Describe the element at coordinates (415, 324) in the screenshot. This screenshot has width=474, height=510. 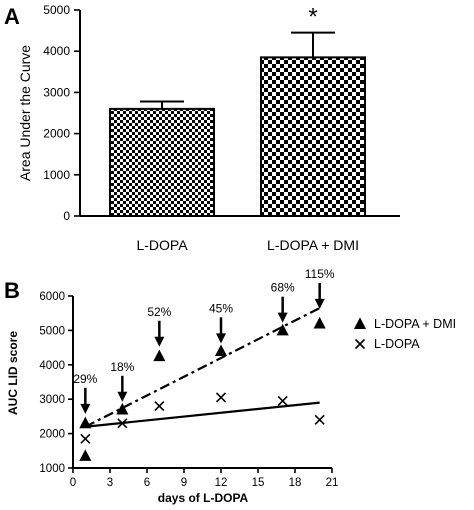
I see `panel-b-legend-label: L-DOPA + DMI` at that location.